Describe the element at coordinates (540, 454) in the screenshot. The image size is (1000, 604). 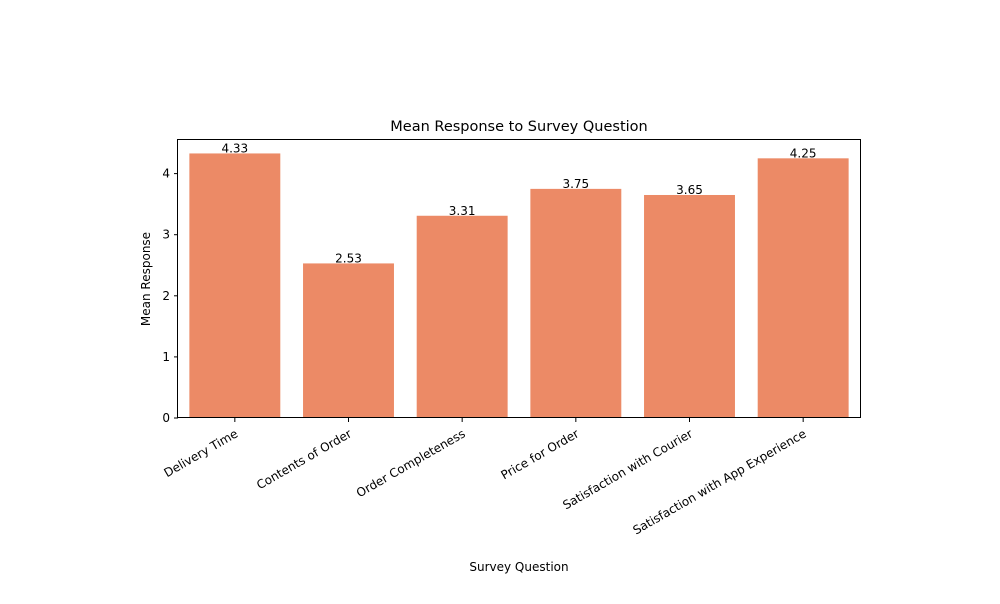
I see `x-tick-label: Price for Order` at that location.